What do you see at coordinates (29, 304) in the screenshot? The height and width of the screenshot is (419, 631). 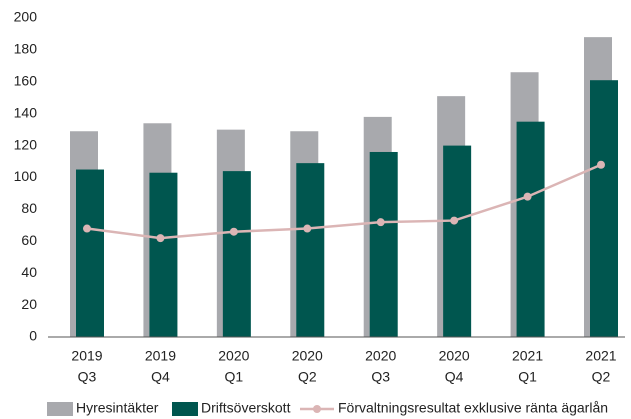 I see `y-tick-label: 20` at bounding box center [29, 304].